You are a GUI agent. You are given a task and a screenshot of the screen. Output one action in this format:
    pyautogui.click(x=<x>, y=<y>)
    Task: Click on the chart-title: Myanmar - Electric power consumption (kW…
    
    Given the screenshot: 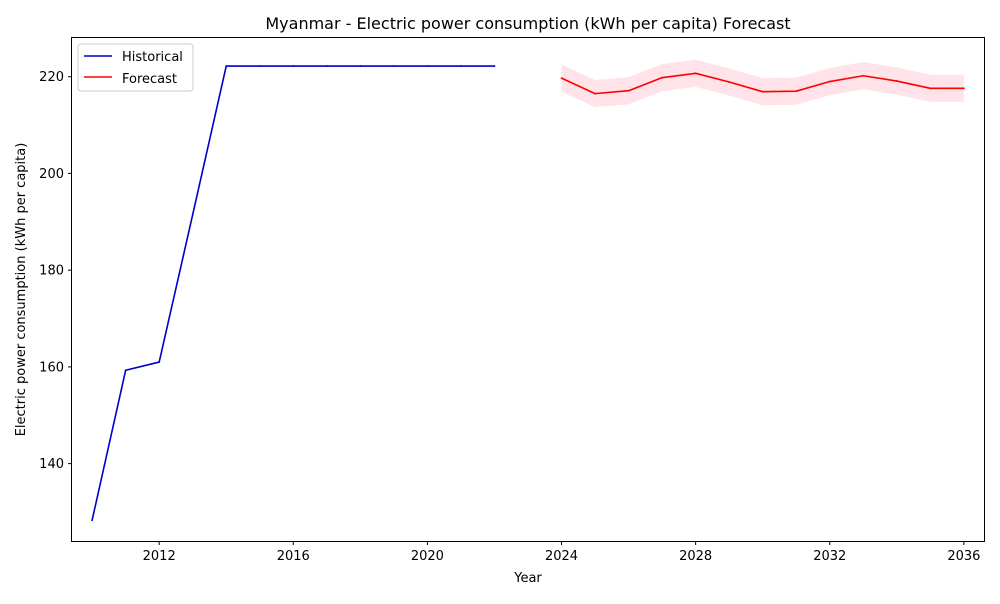 What is the action you would take?
    pyautogui.click(x=527, y=23)
    